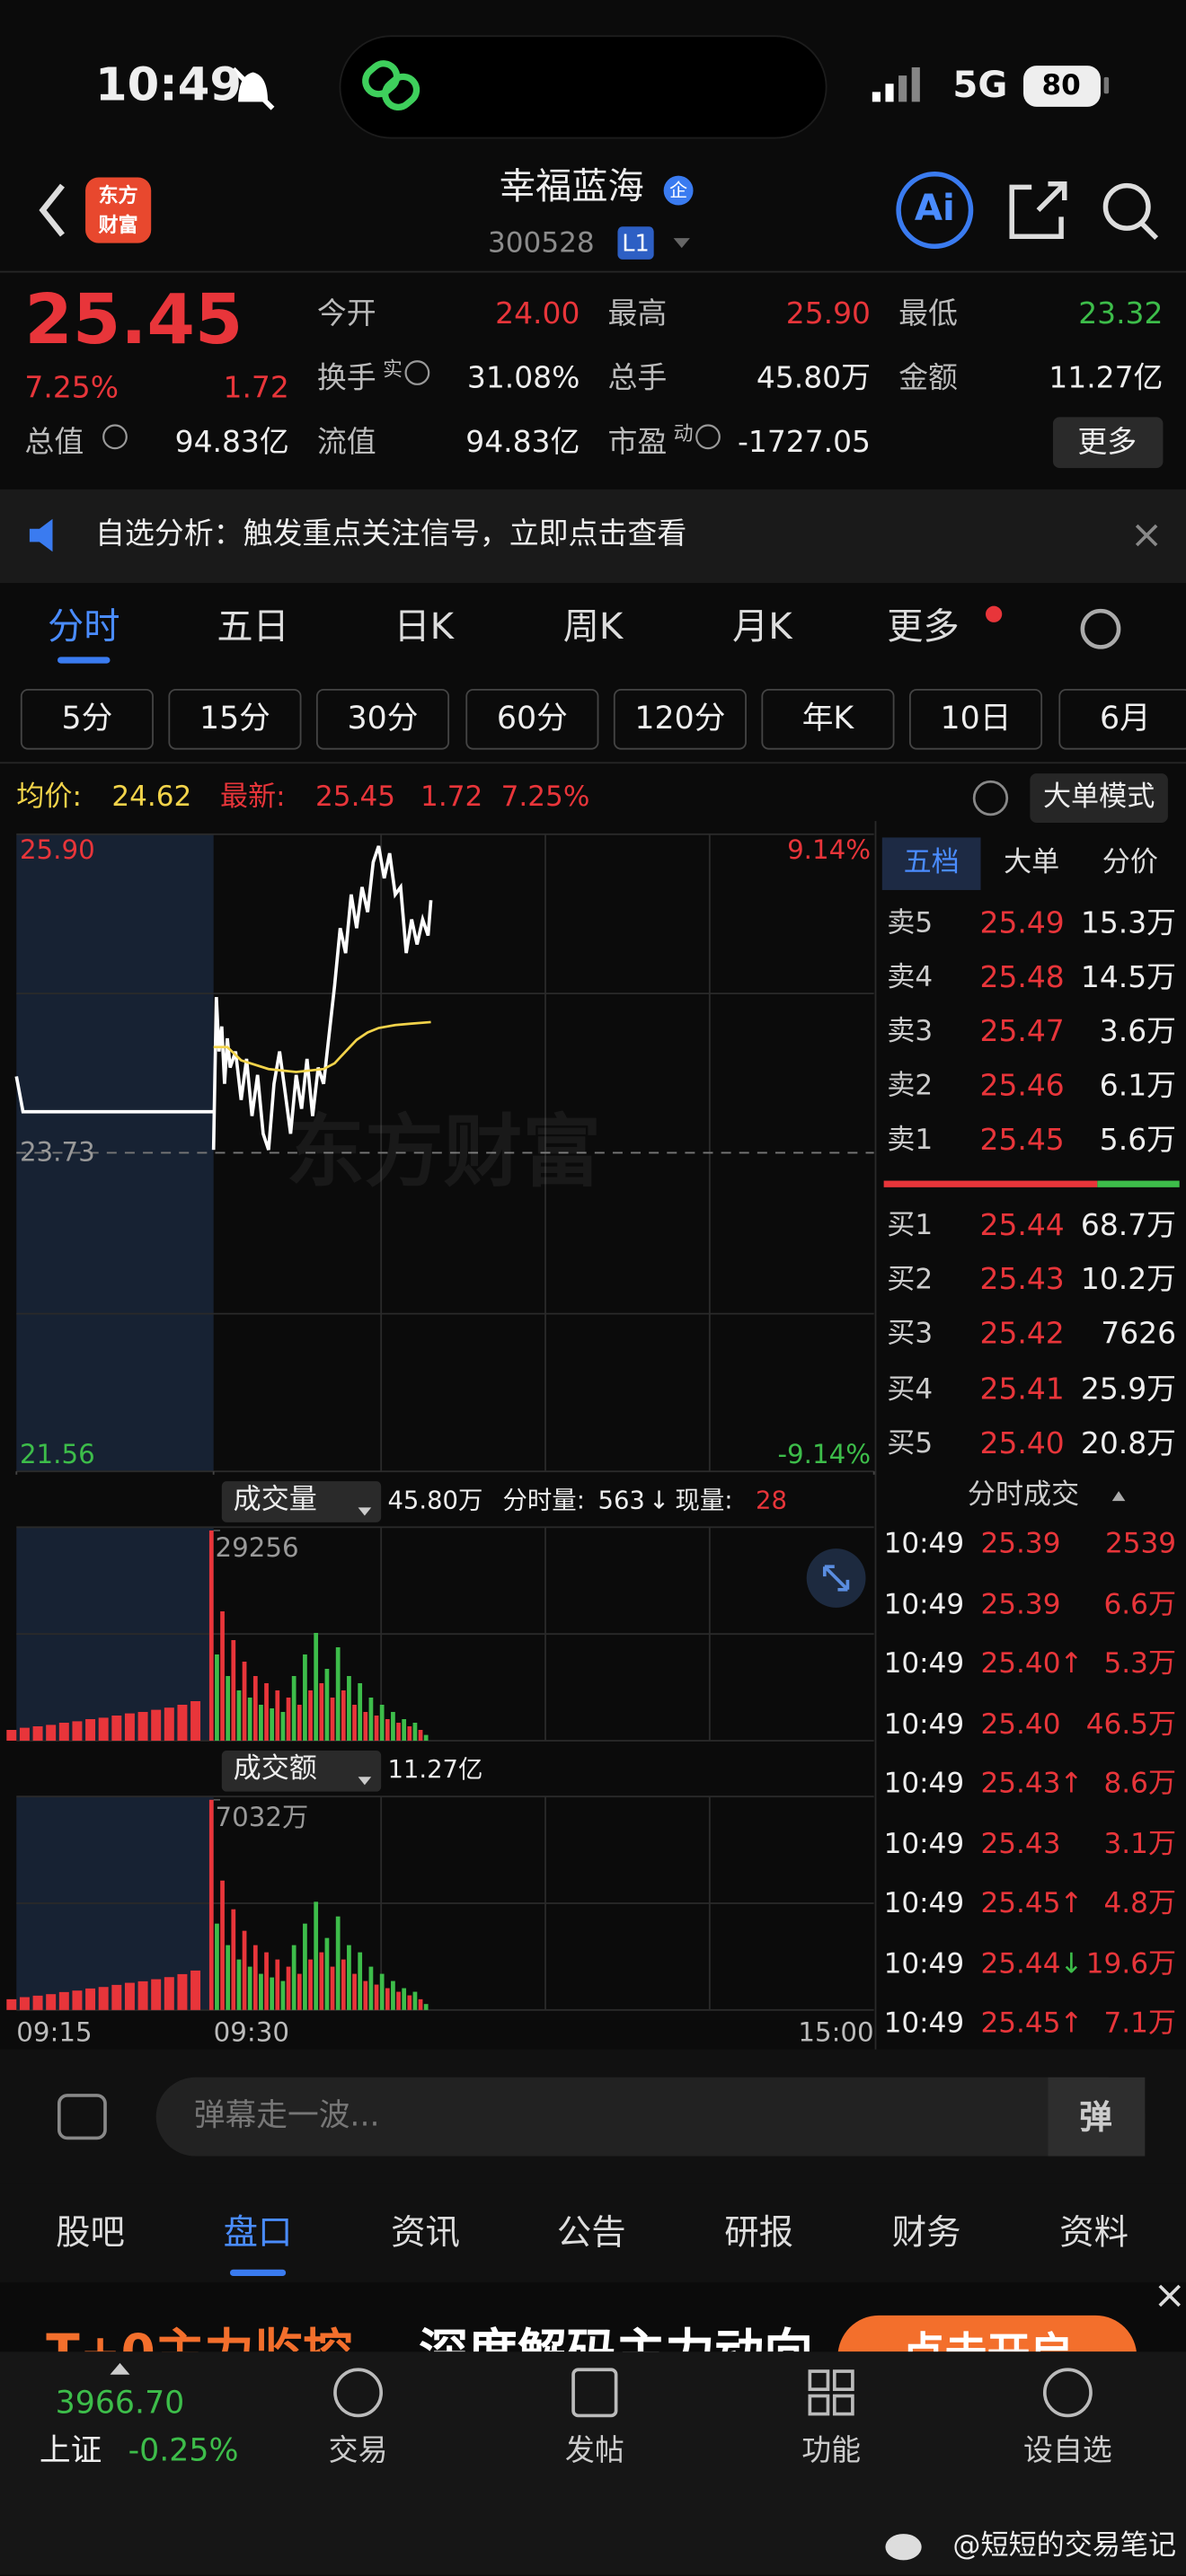 This screenshot has height=2576, width=1186. Describe the element at coordinates (923, 628) in the screenshot. I see `chart-tab: 更多` at that location.